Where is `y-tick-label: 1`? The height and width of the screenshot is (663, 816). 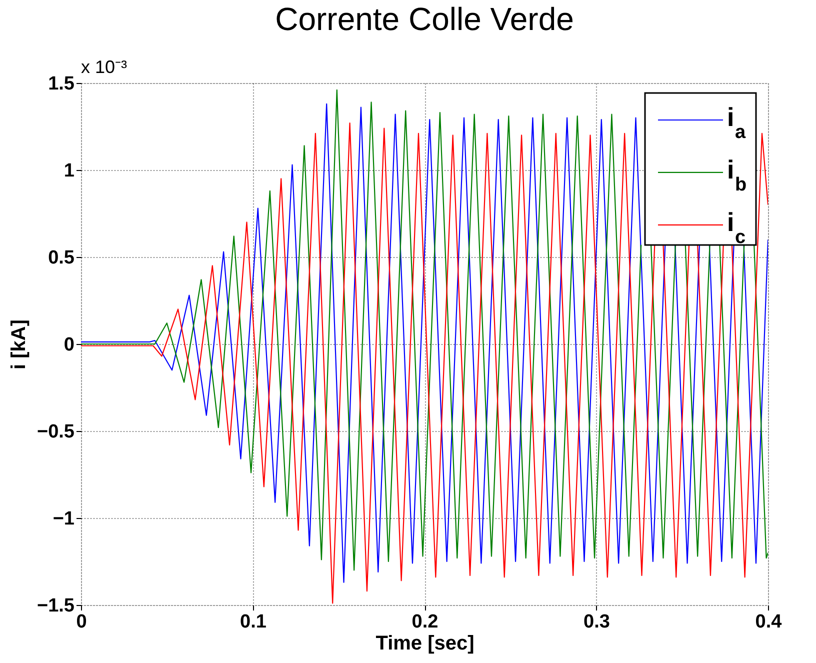 y-tick-label: 1 is located at coordinates (69, 171).